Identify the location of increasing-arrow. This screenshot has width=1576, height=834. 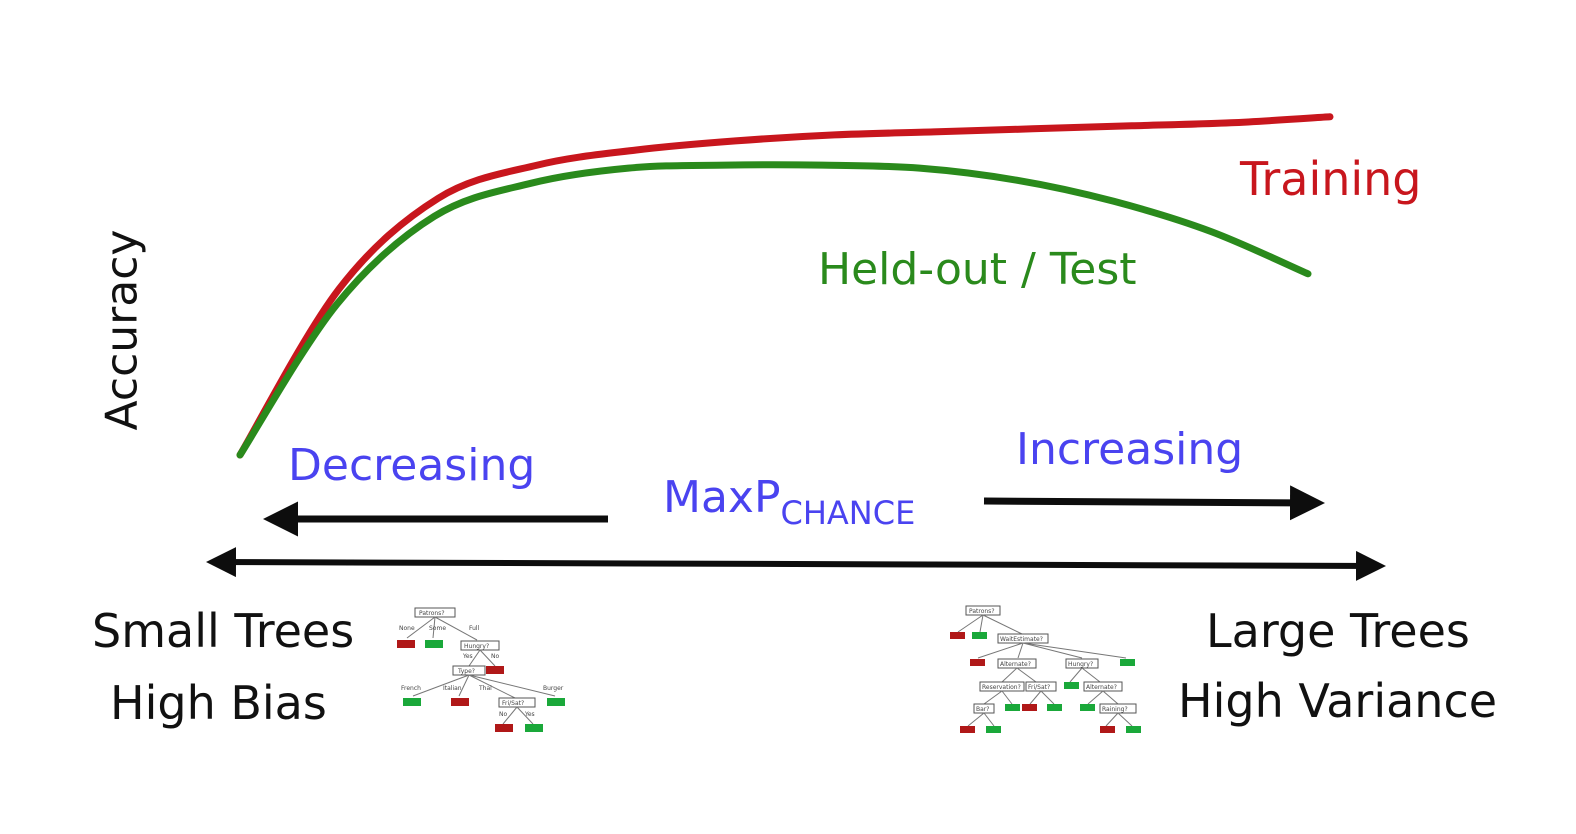
(1154, 503).